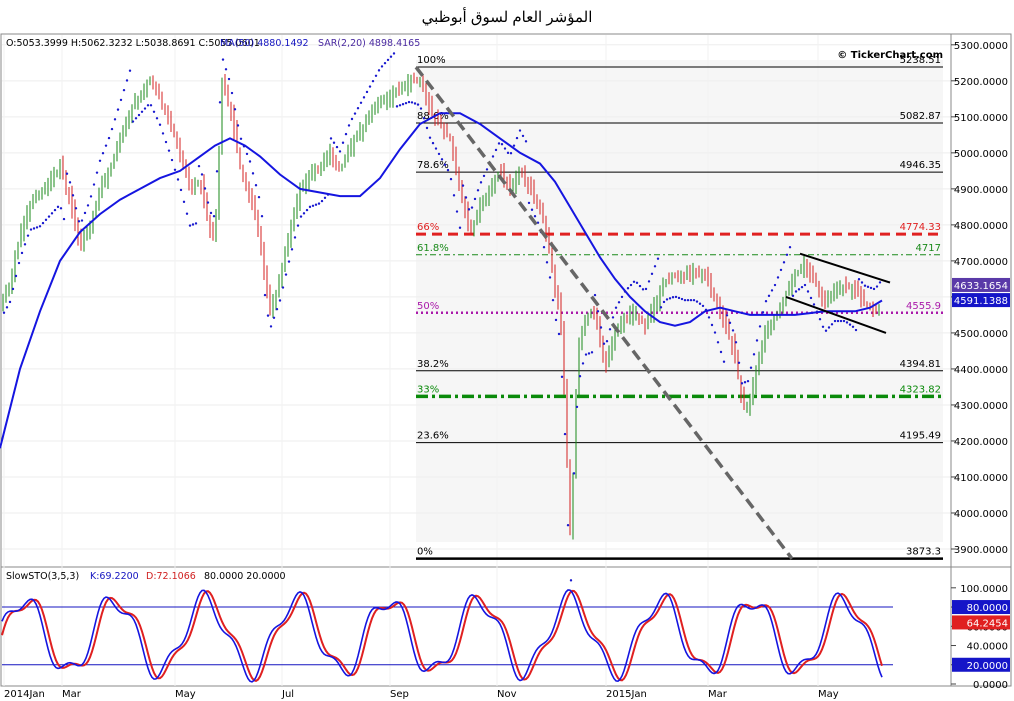 The height and width of the screenshot is (701, 1014). What do you see at coordinates (442, 636) in the screenshot?
I see `stoch-k-line` at bounding box center [442, 636].